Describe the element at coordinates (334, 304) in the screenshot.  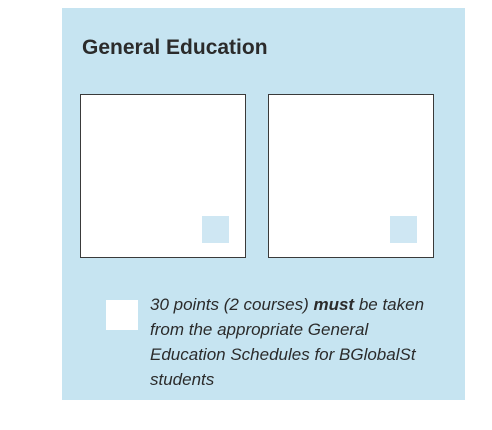
I see `note-emphasis: must` at that location.